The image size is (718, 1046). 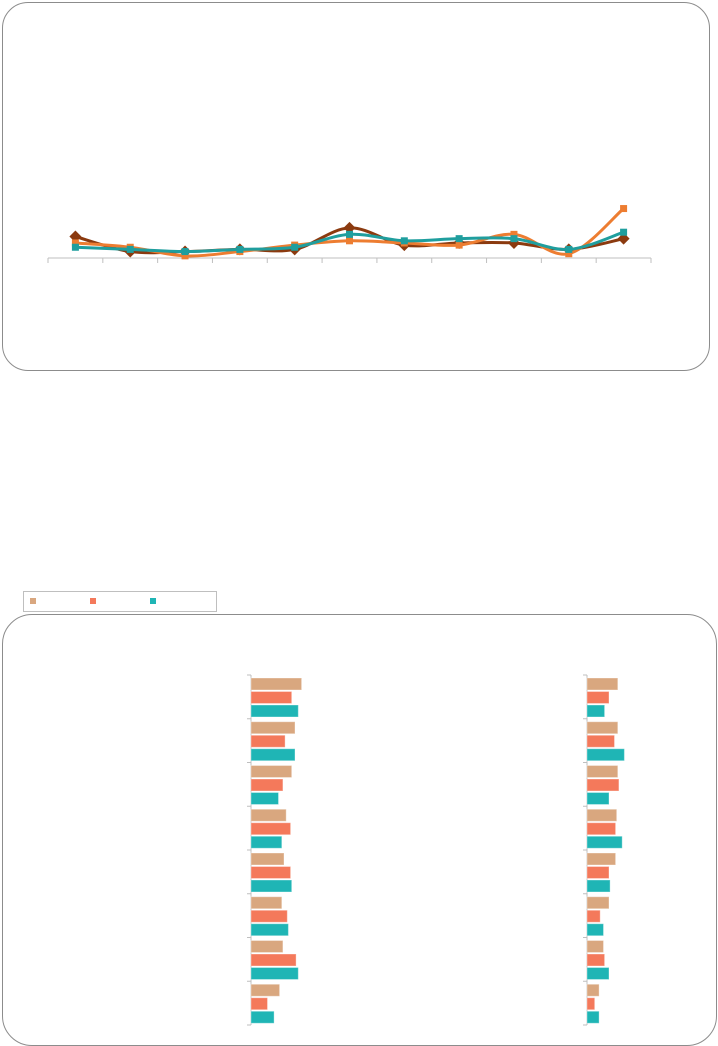 I want to click on bar-chart-legend, so click(x=120, y=601).